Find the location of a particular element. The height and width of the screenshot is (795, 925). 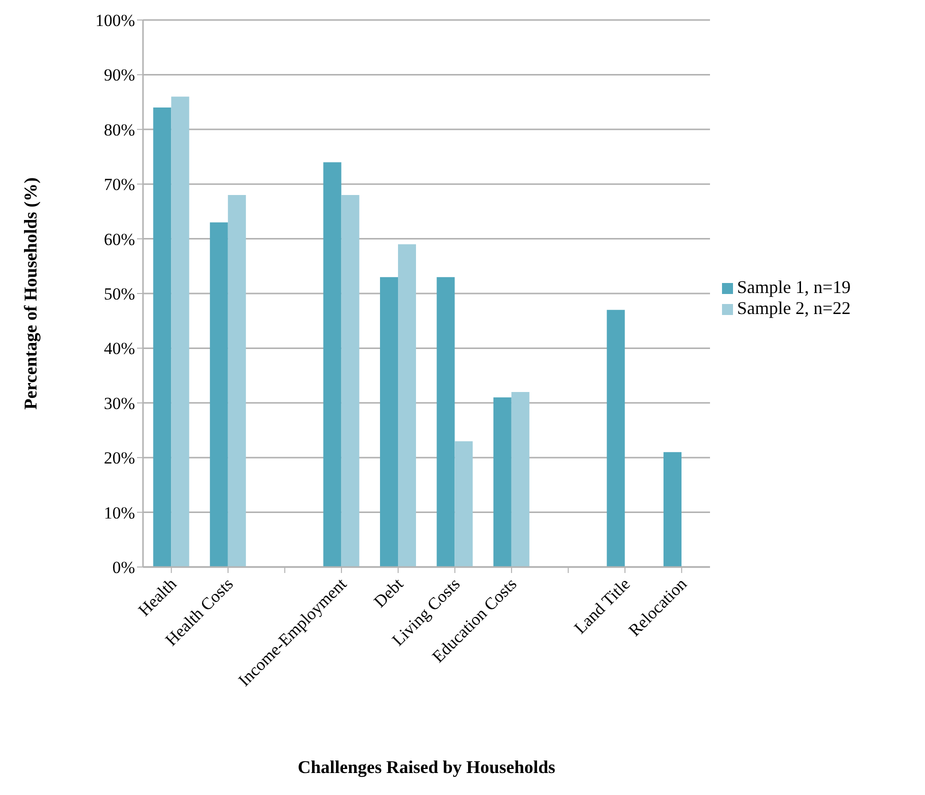

x-tick-label: Debt is located at coordinates (389, 593).